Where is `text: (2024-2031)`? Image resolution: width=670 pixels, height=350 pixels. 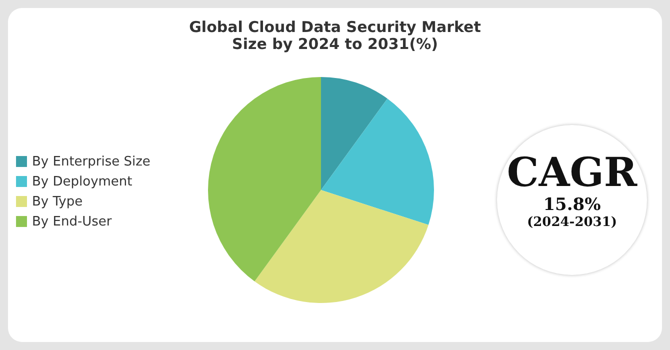 text: (2024-2031) is located at coordinates (572, 222).